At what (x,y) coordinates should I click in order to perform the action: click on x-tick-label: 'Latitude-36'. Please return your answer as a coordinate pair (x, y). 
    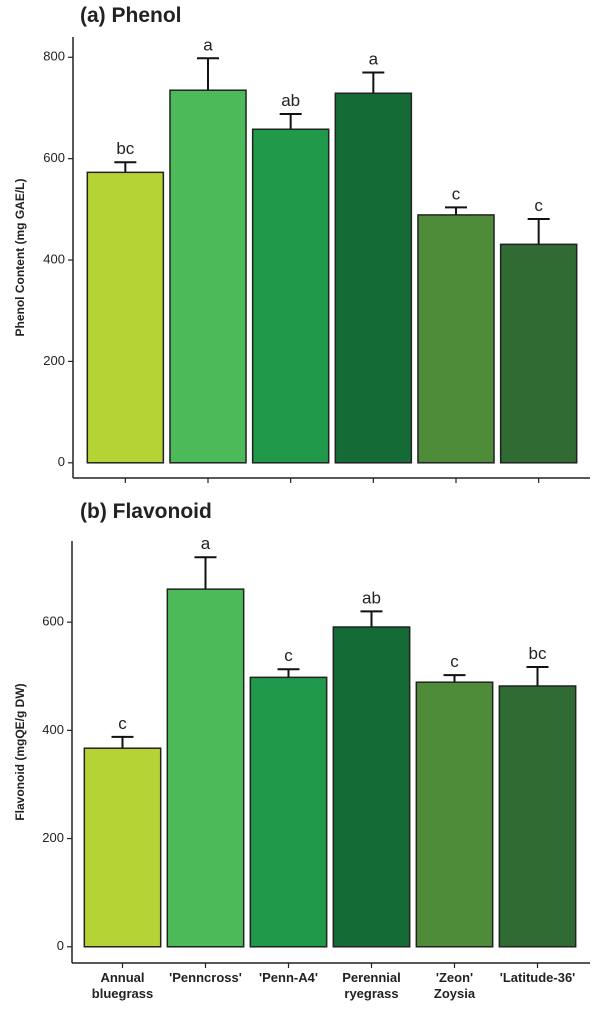
    Looking at the image, I should click on (538, 977).